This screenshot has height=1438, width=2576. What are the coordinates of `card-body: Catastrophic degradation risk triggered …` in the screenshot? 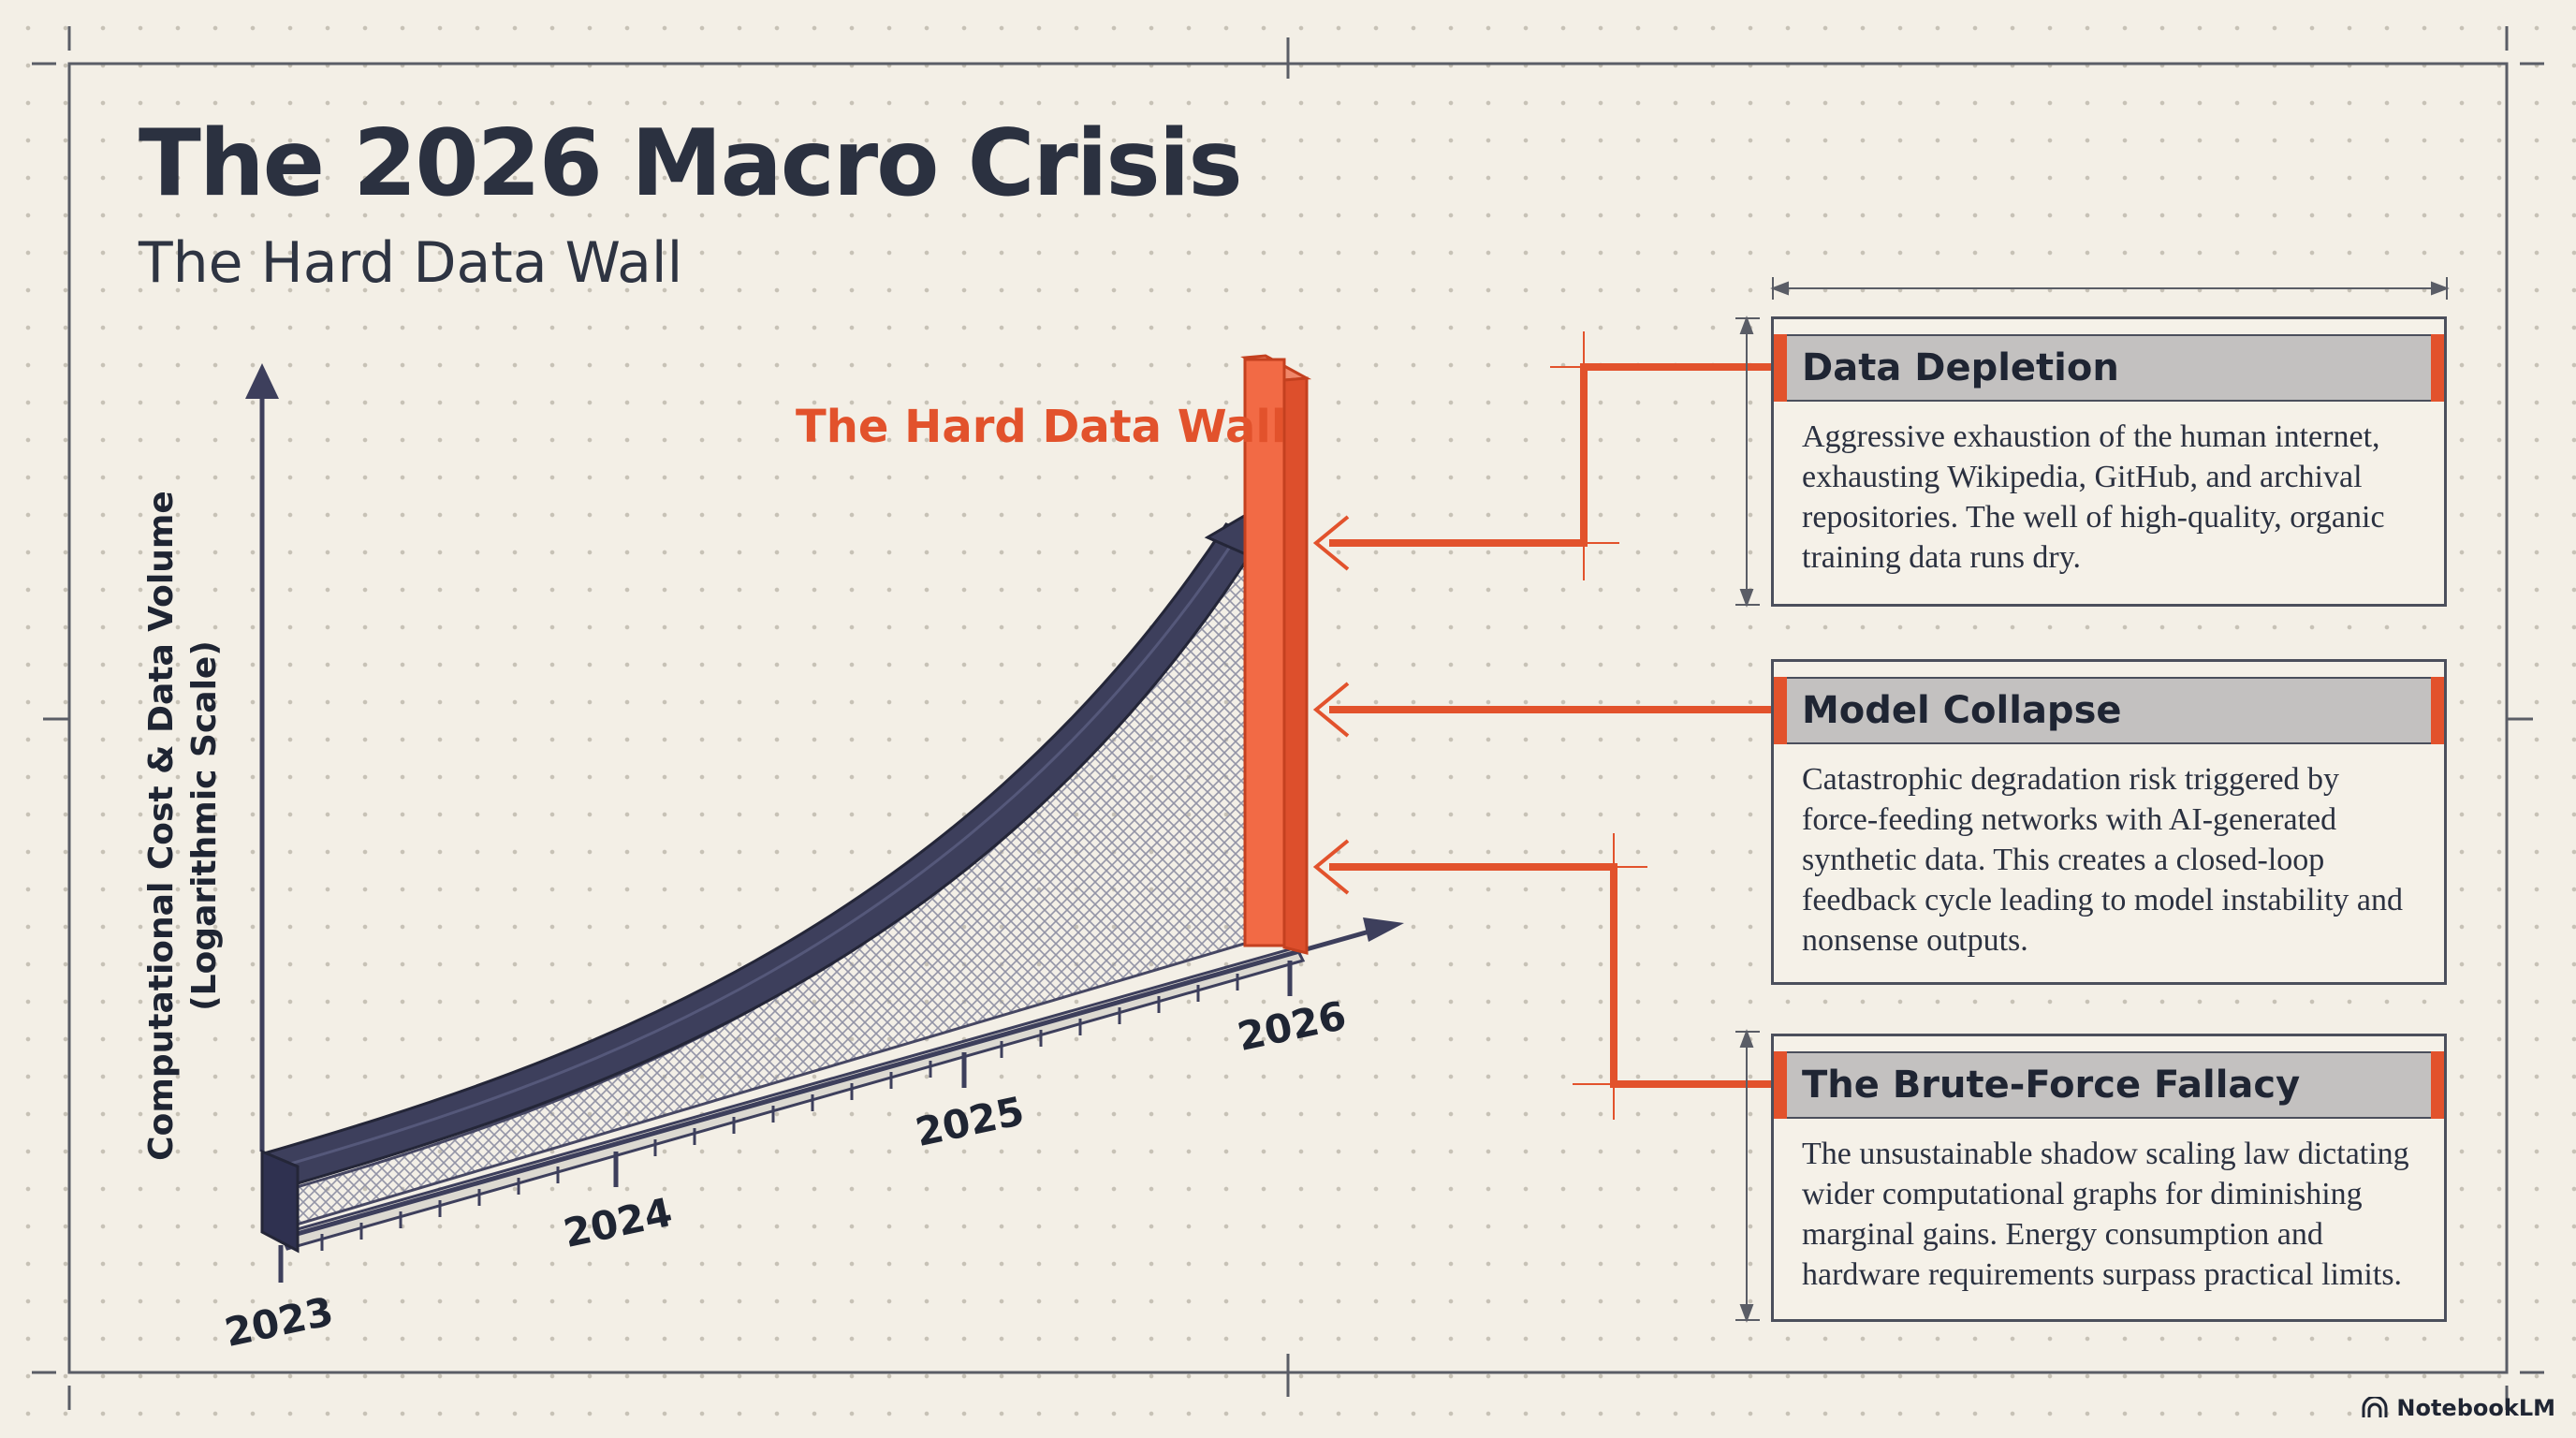 It's located at (2102, 860).